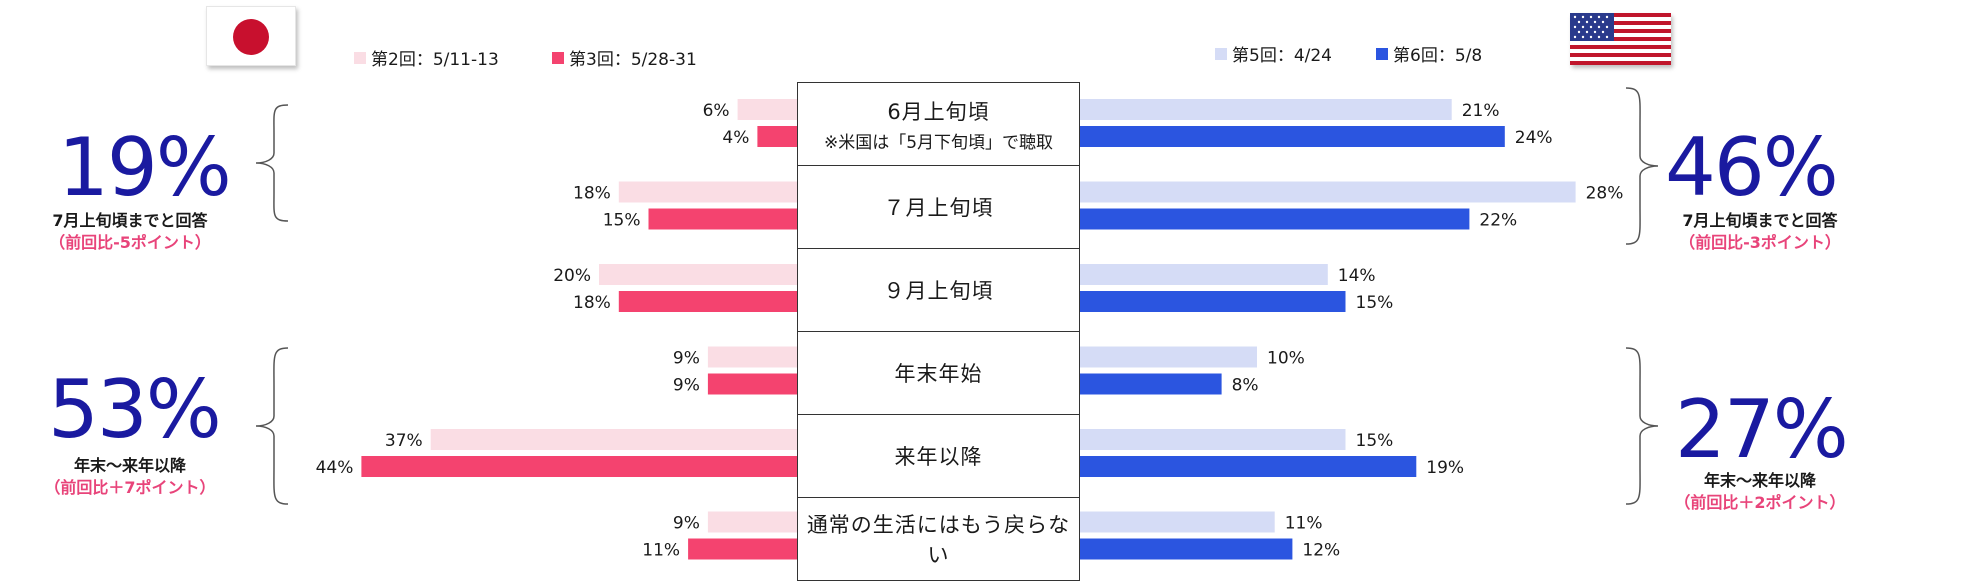 This screenshot has height=582, width=1964. I want to click on category-box-july: ７月上旬頃, so click(938, 207).